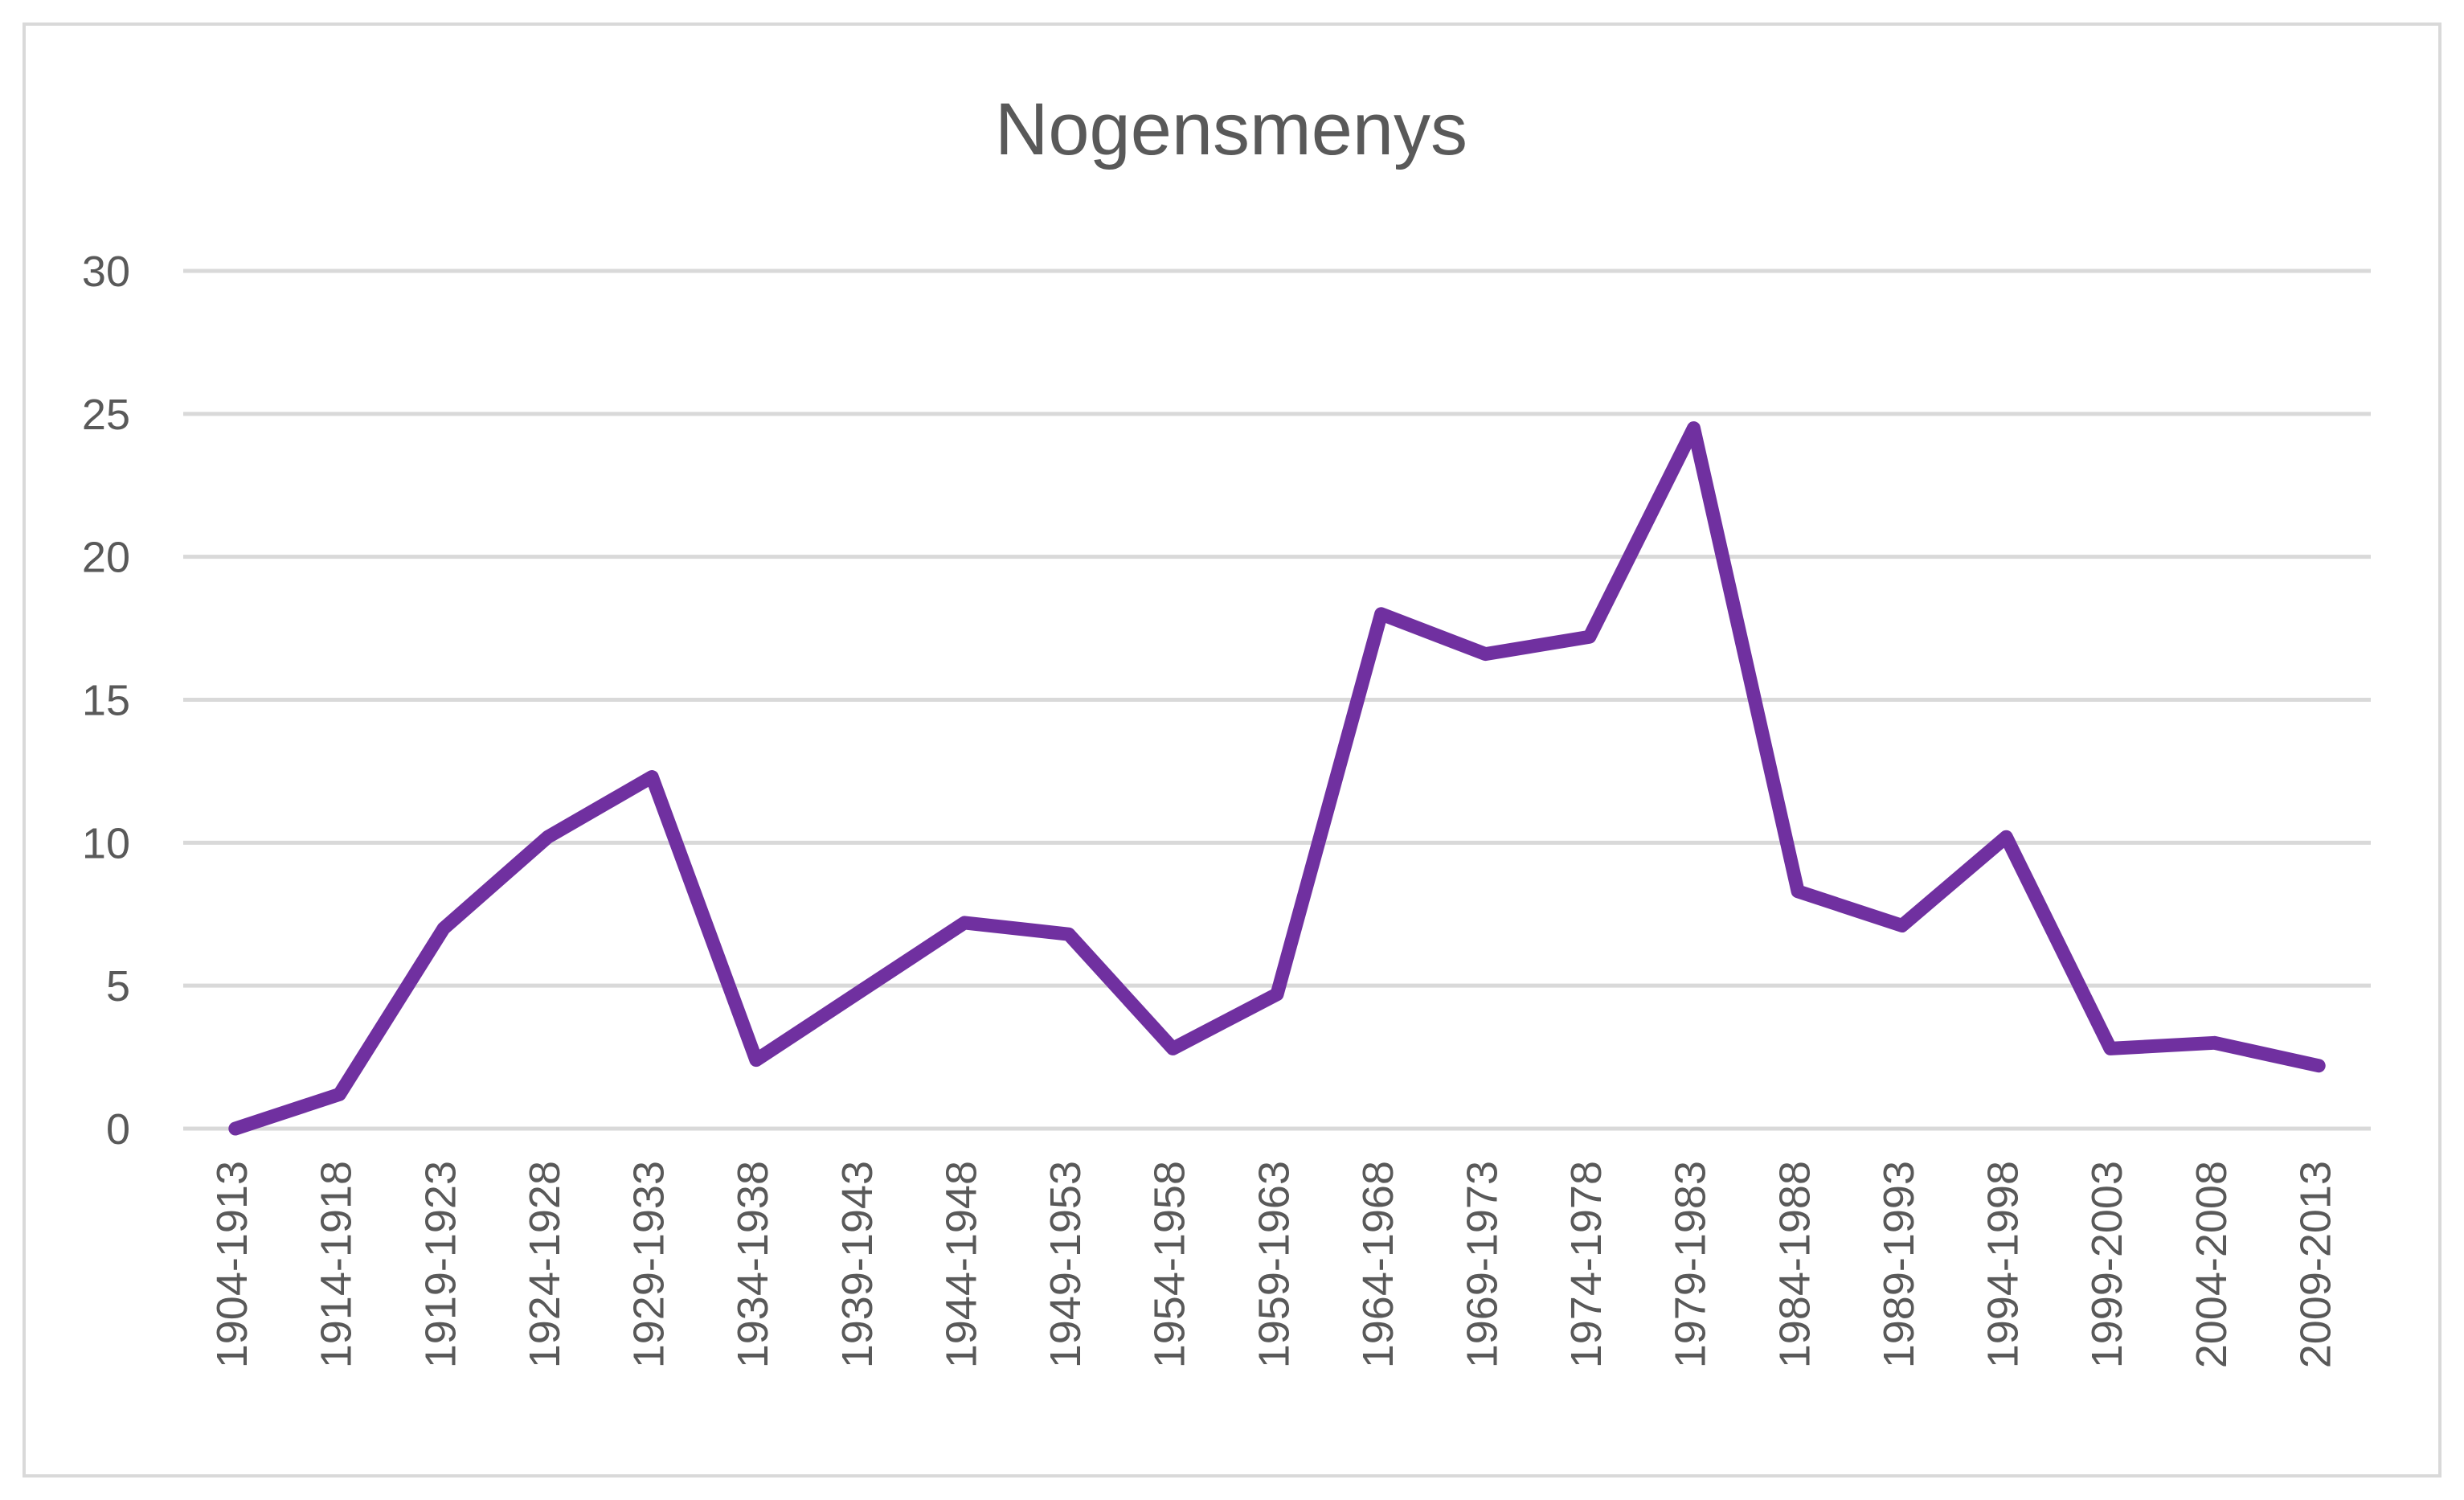 Image resolution: width=2464 pixels, height=1500 pixels. I want to click on y-axis-tick-labels: 0 5 10 15 20 25 30, so click(106, 701).